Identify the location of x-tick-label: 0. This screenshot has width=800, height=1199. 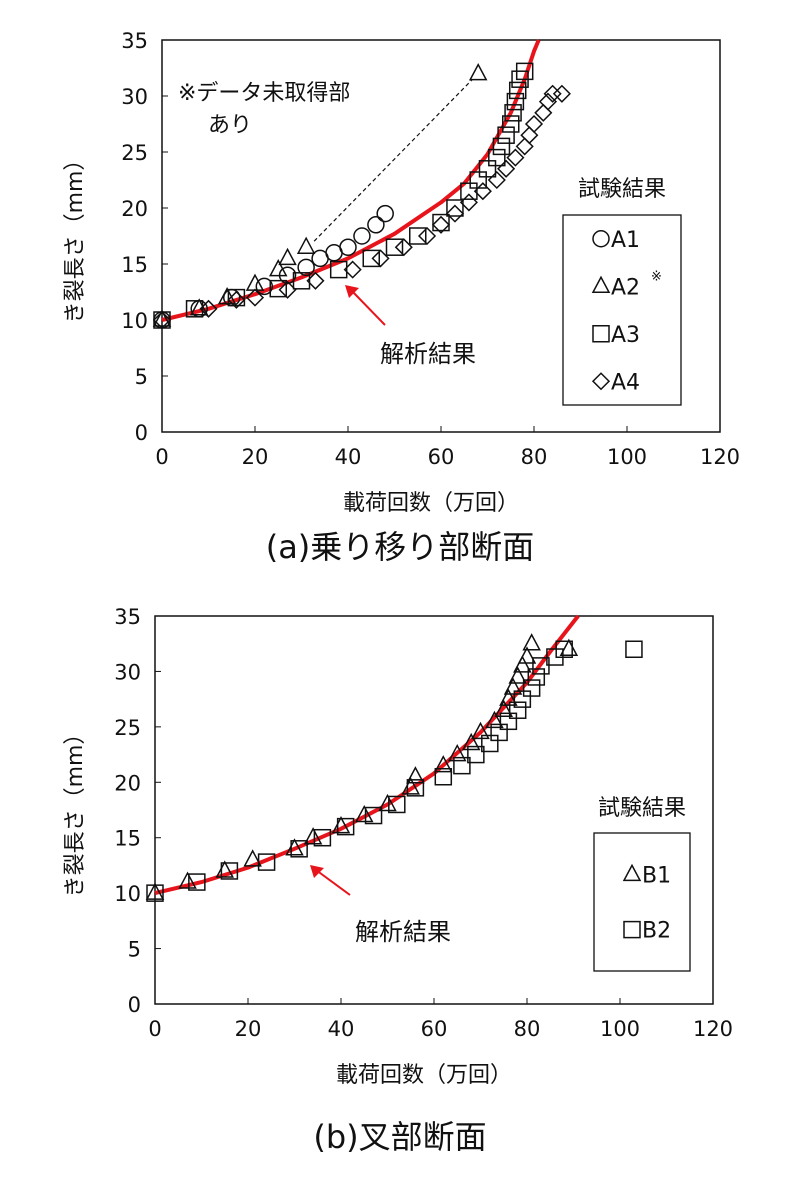
(161, 457).